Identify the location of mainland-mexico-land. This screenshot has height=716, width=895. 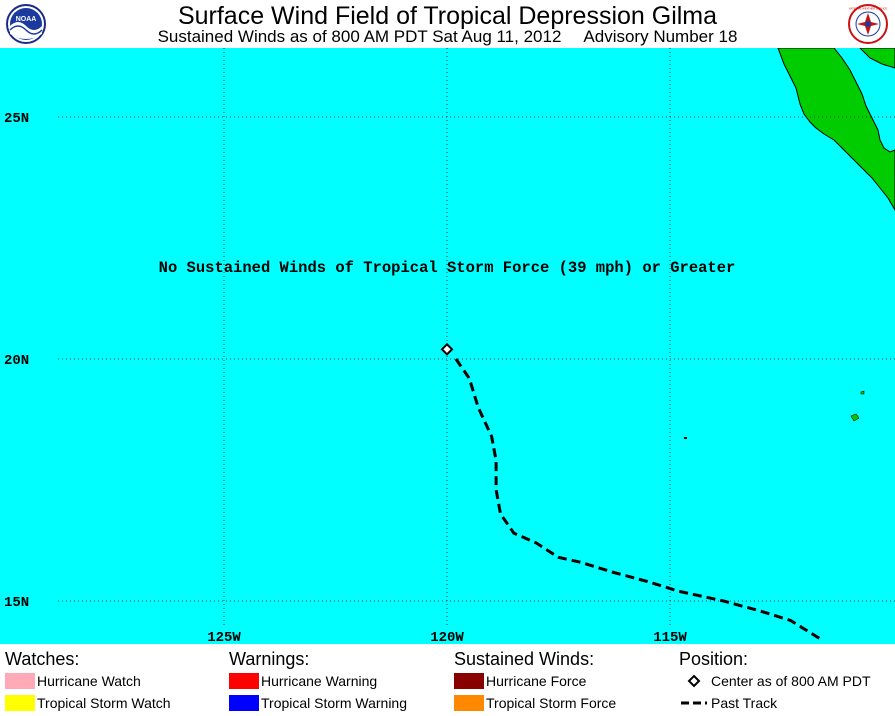
(877, 58).